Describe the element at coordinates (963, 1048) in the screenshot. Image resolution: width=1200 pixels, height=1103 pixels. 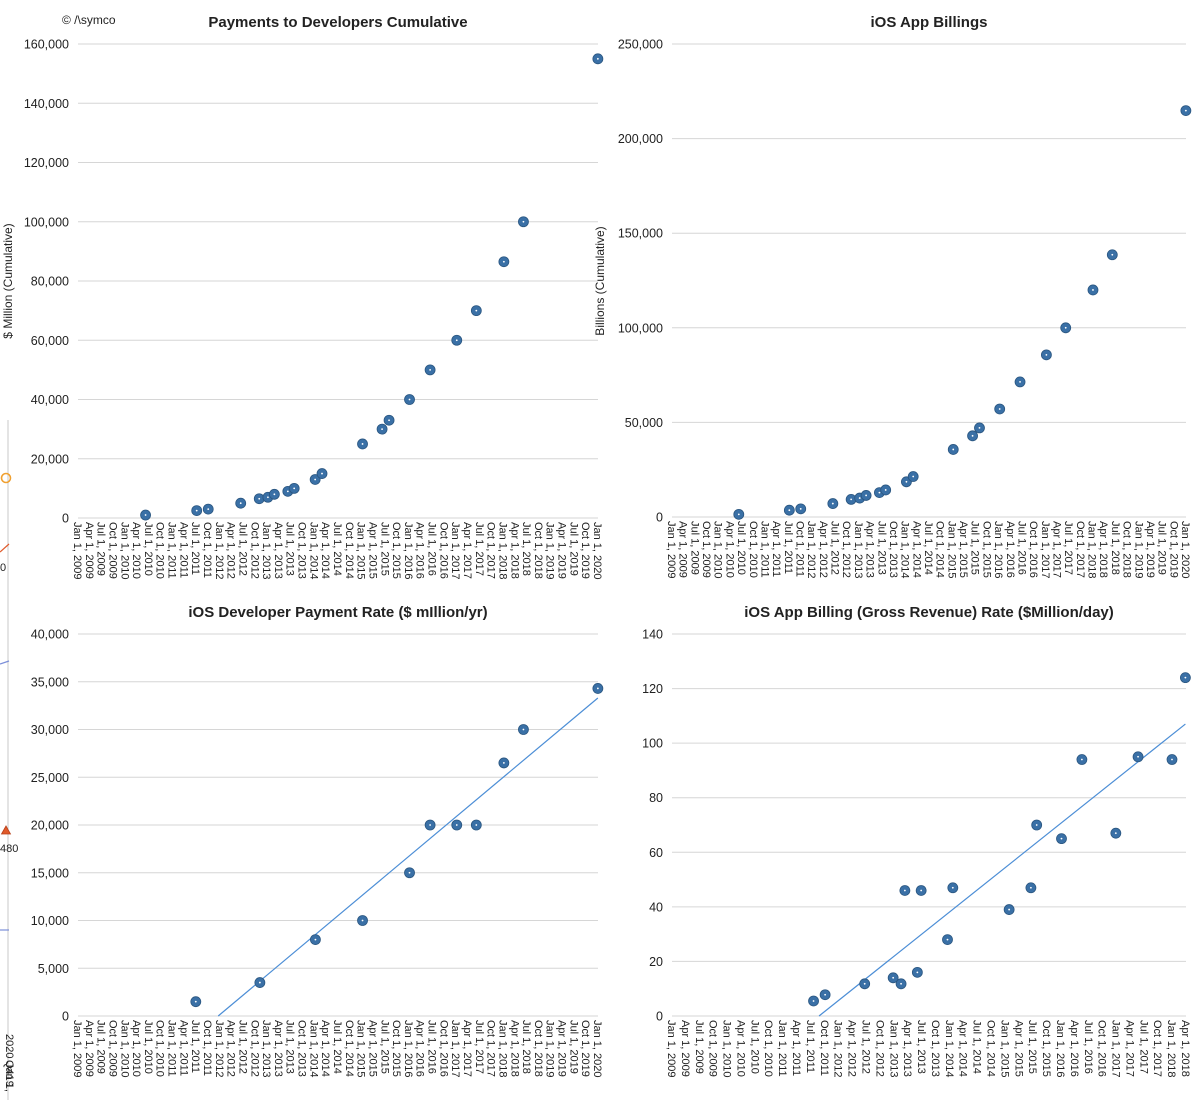
I see `x-tick-label: Apr 1, 2014` at that location.